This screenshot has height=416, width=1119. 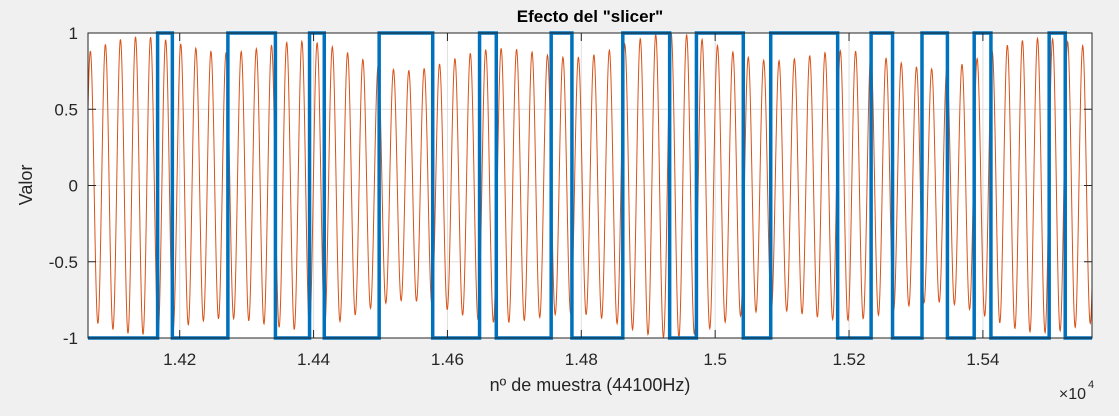 What do you see at coordinates (70, 338) in the screenshot?
I see `y-tick-label: -1` at bounding box center [70, 338].